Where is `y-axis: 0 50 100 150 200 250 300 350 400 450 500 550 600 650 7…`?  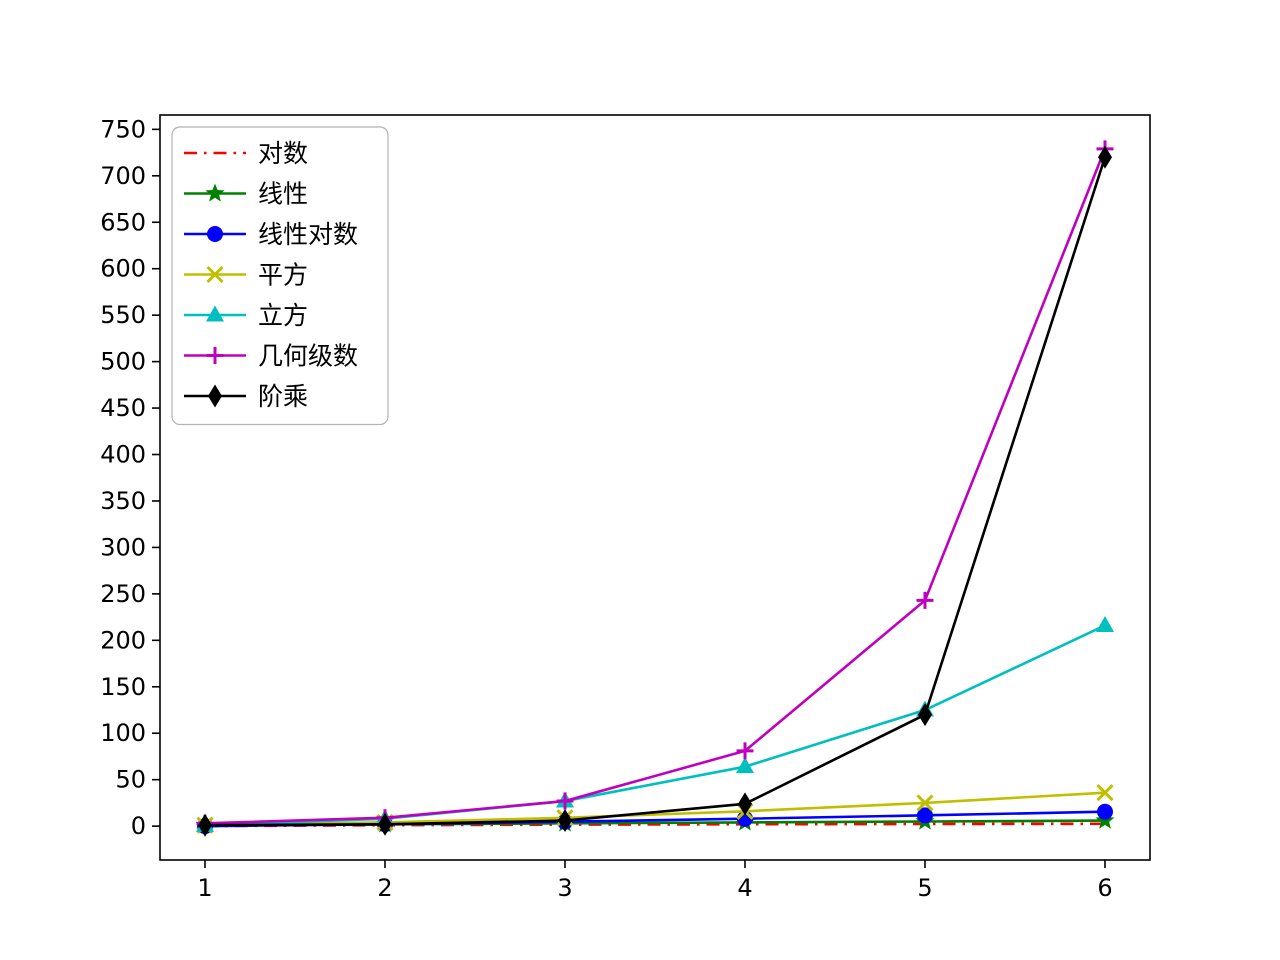
y-axis: 0 50 100 150 200 250 300 350 400 450 500 550 600 650 7… is located at coordinates (130, 477).